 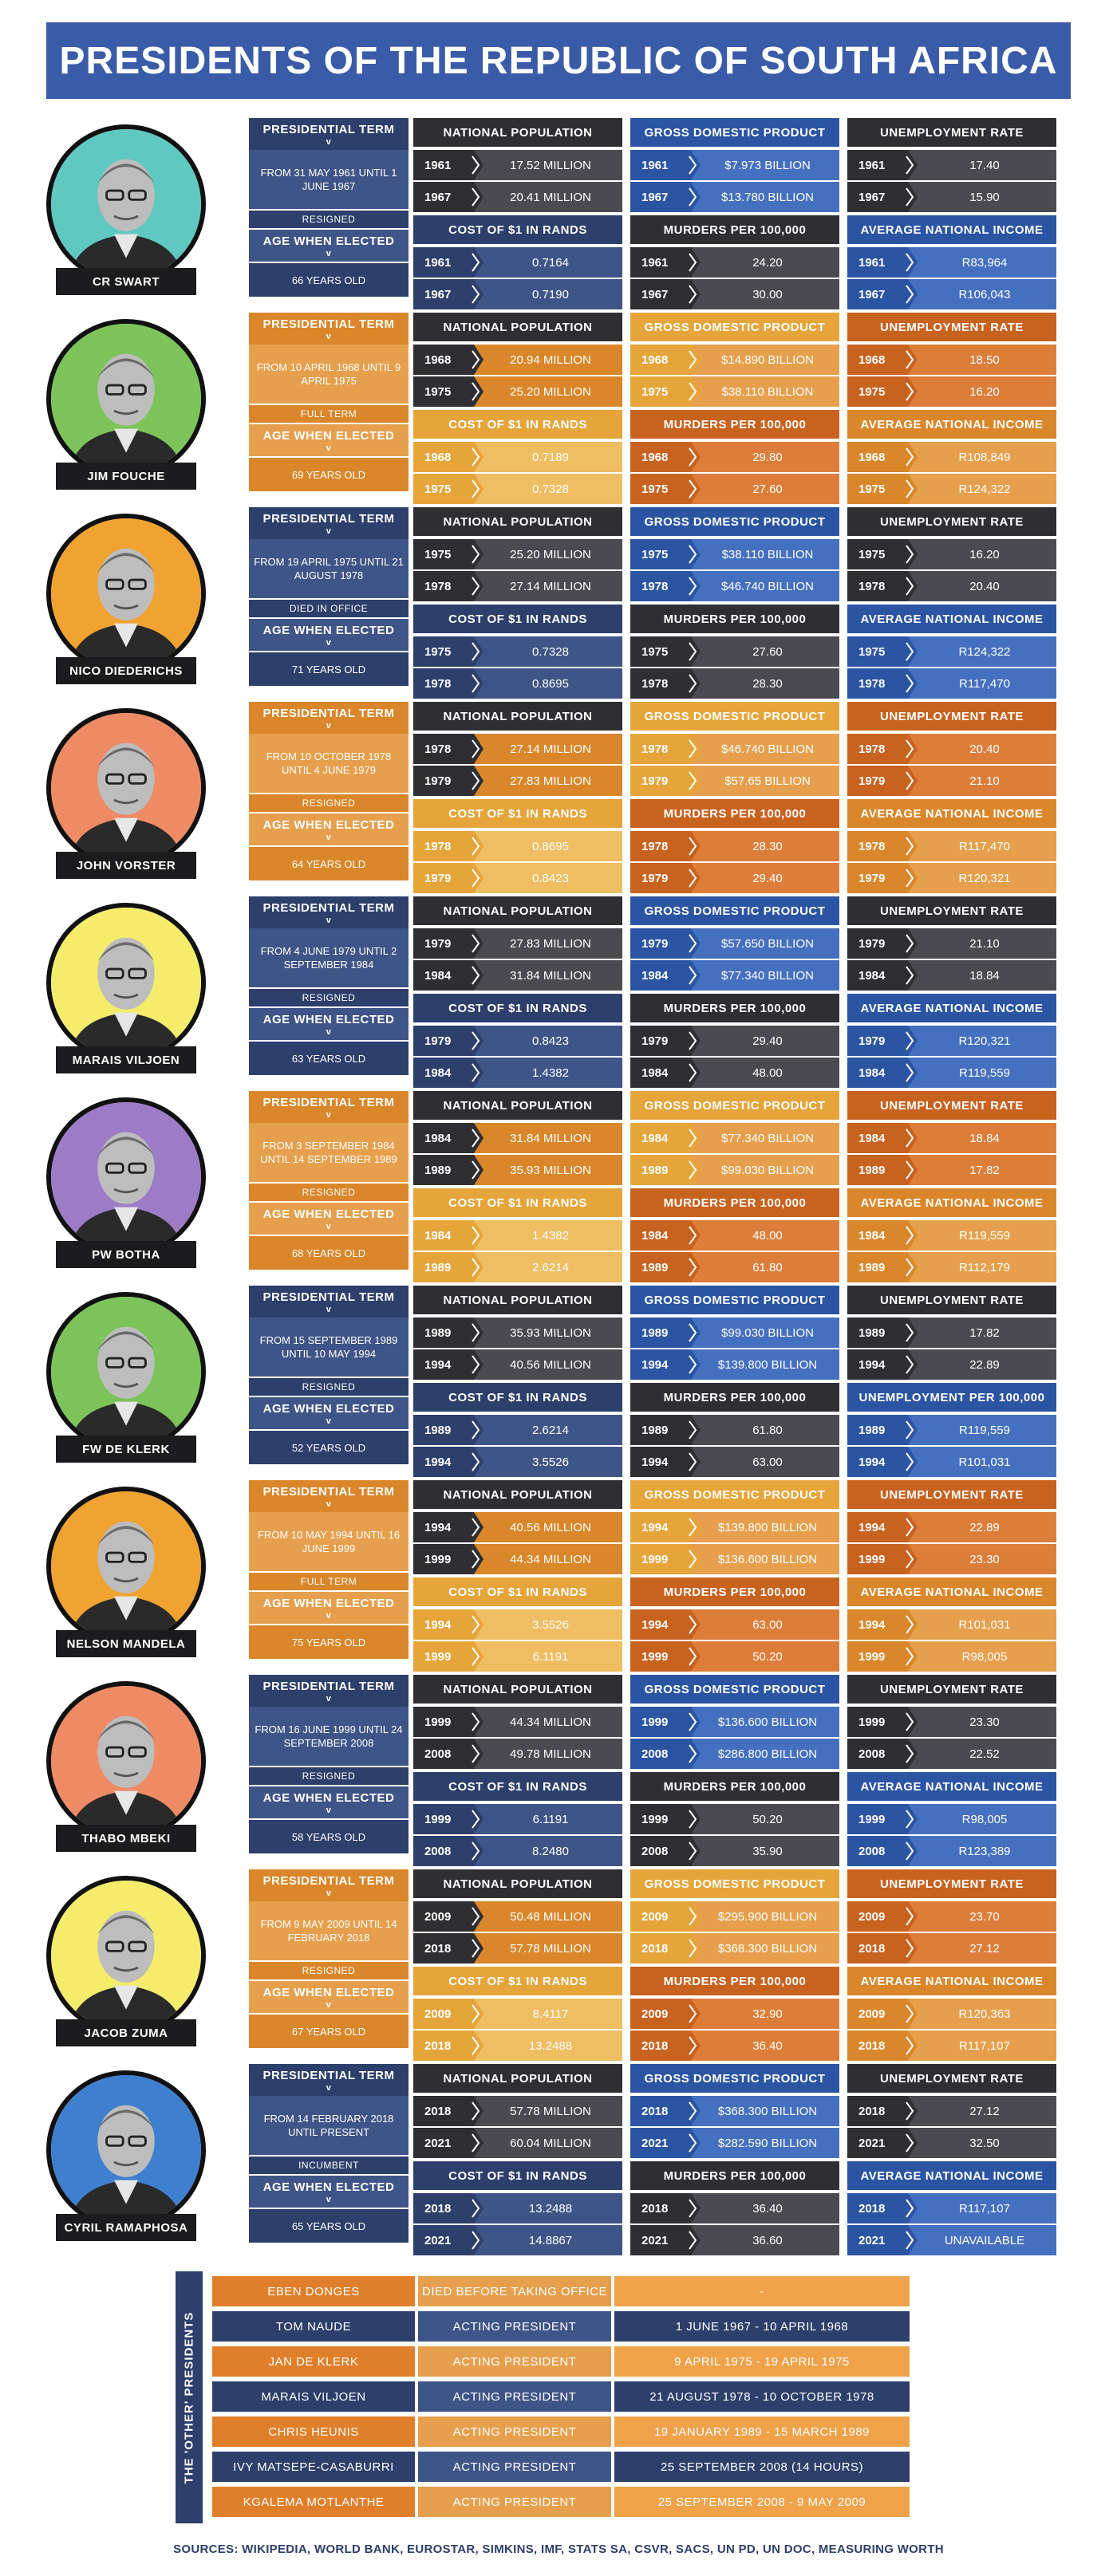 What do you see at coordinates (984, 2240) in the screenshot?
I see `value-cell: UNAVAILABLE` at bounding box center [984, 2240].